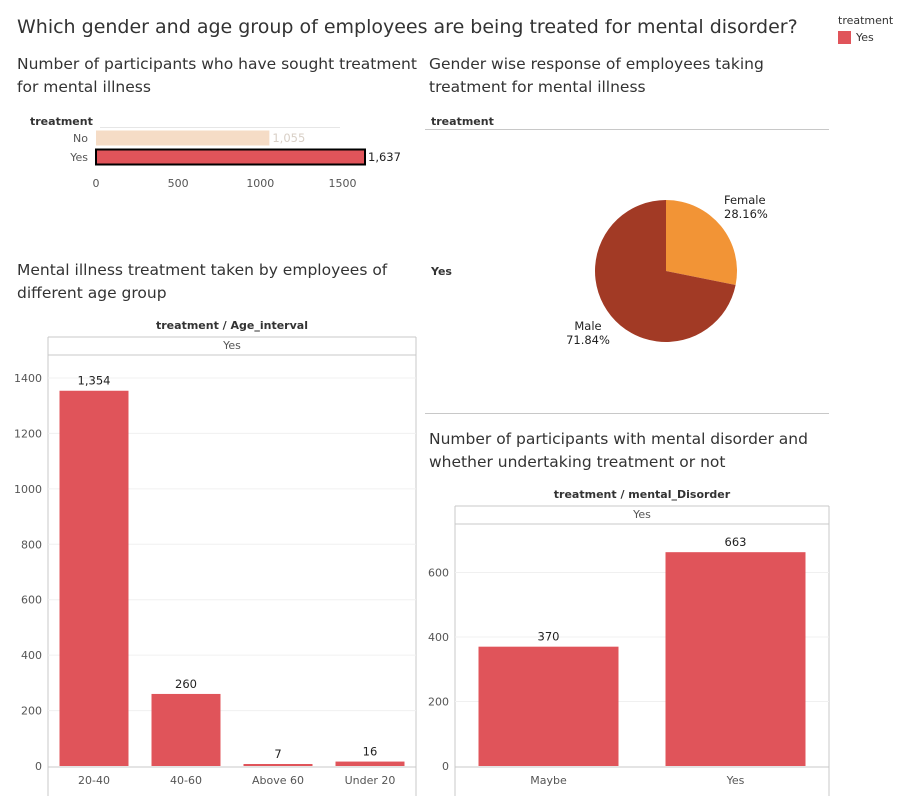  I want to click on chart-1-row-header: treatment, so click(61, 121).